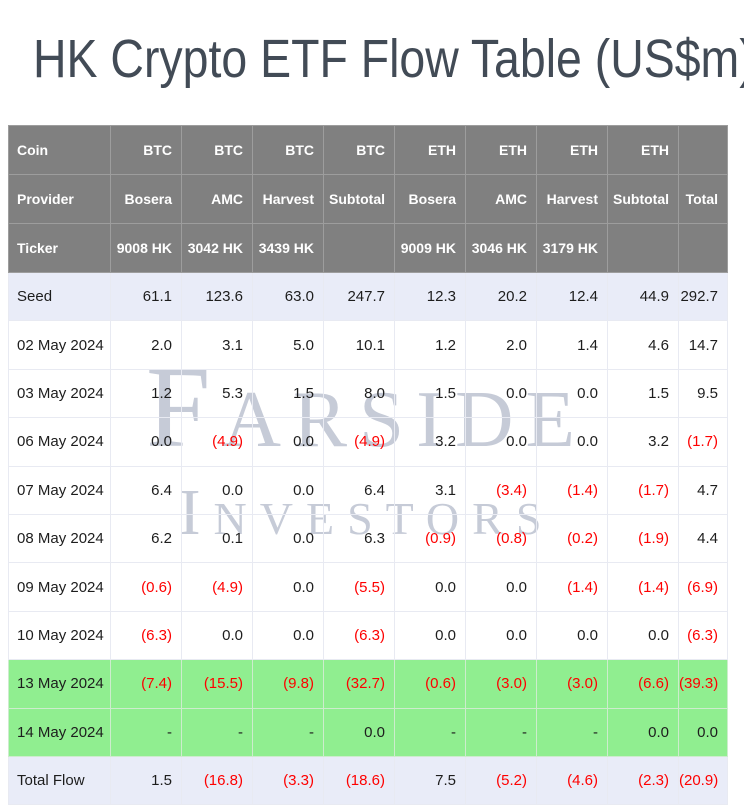  I want to click on value-cell: (15.5), so click(217, 684).